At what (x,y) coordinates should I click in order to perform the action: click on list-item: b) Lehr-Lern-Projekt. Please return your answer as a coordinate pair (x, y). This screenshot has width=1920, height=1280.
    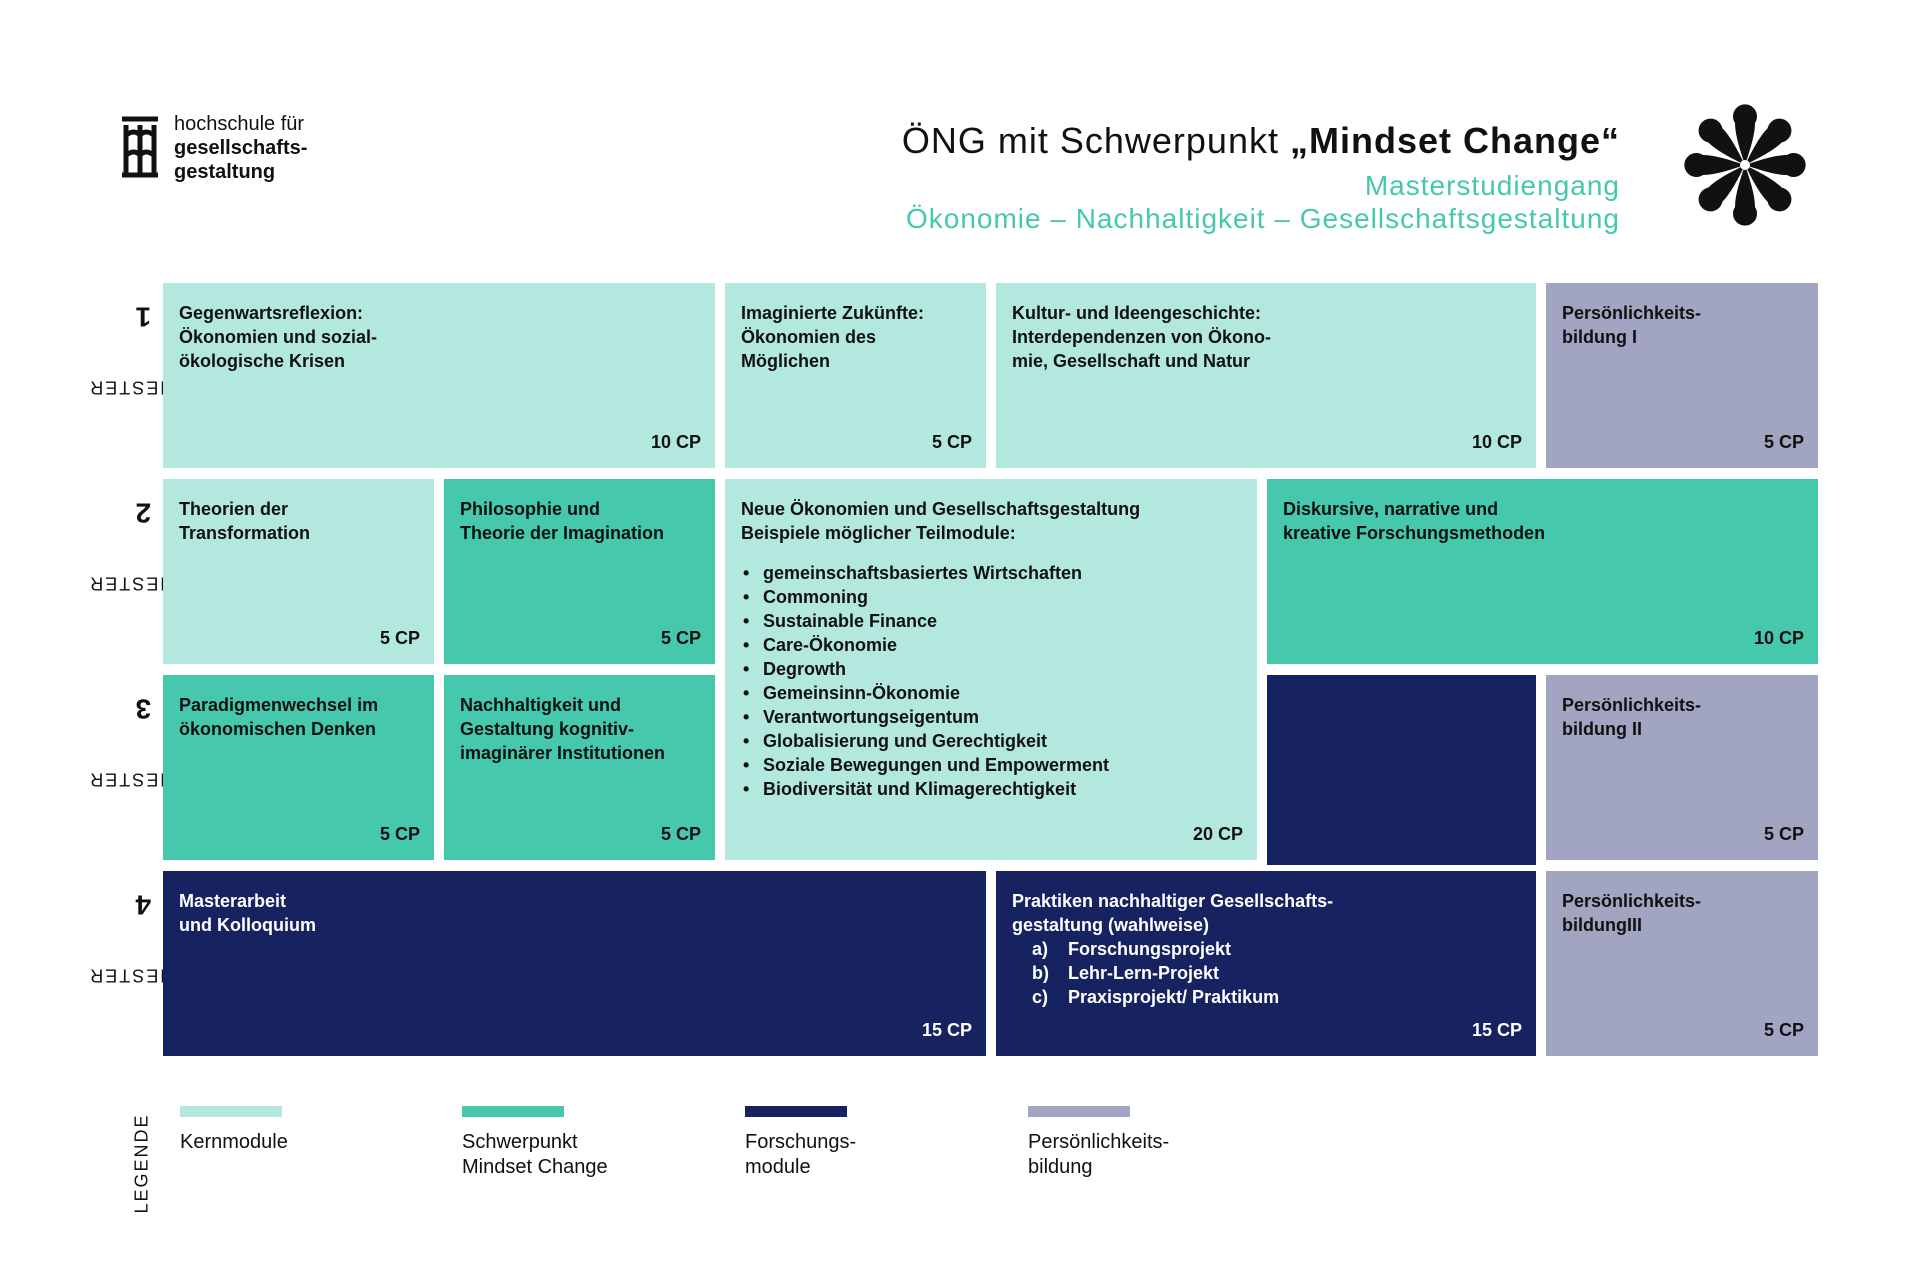
    Looking at the image, I should click on (1126, 973).